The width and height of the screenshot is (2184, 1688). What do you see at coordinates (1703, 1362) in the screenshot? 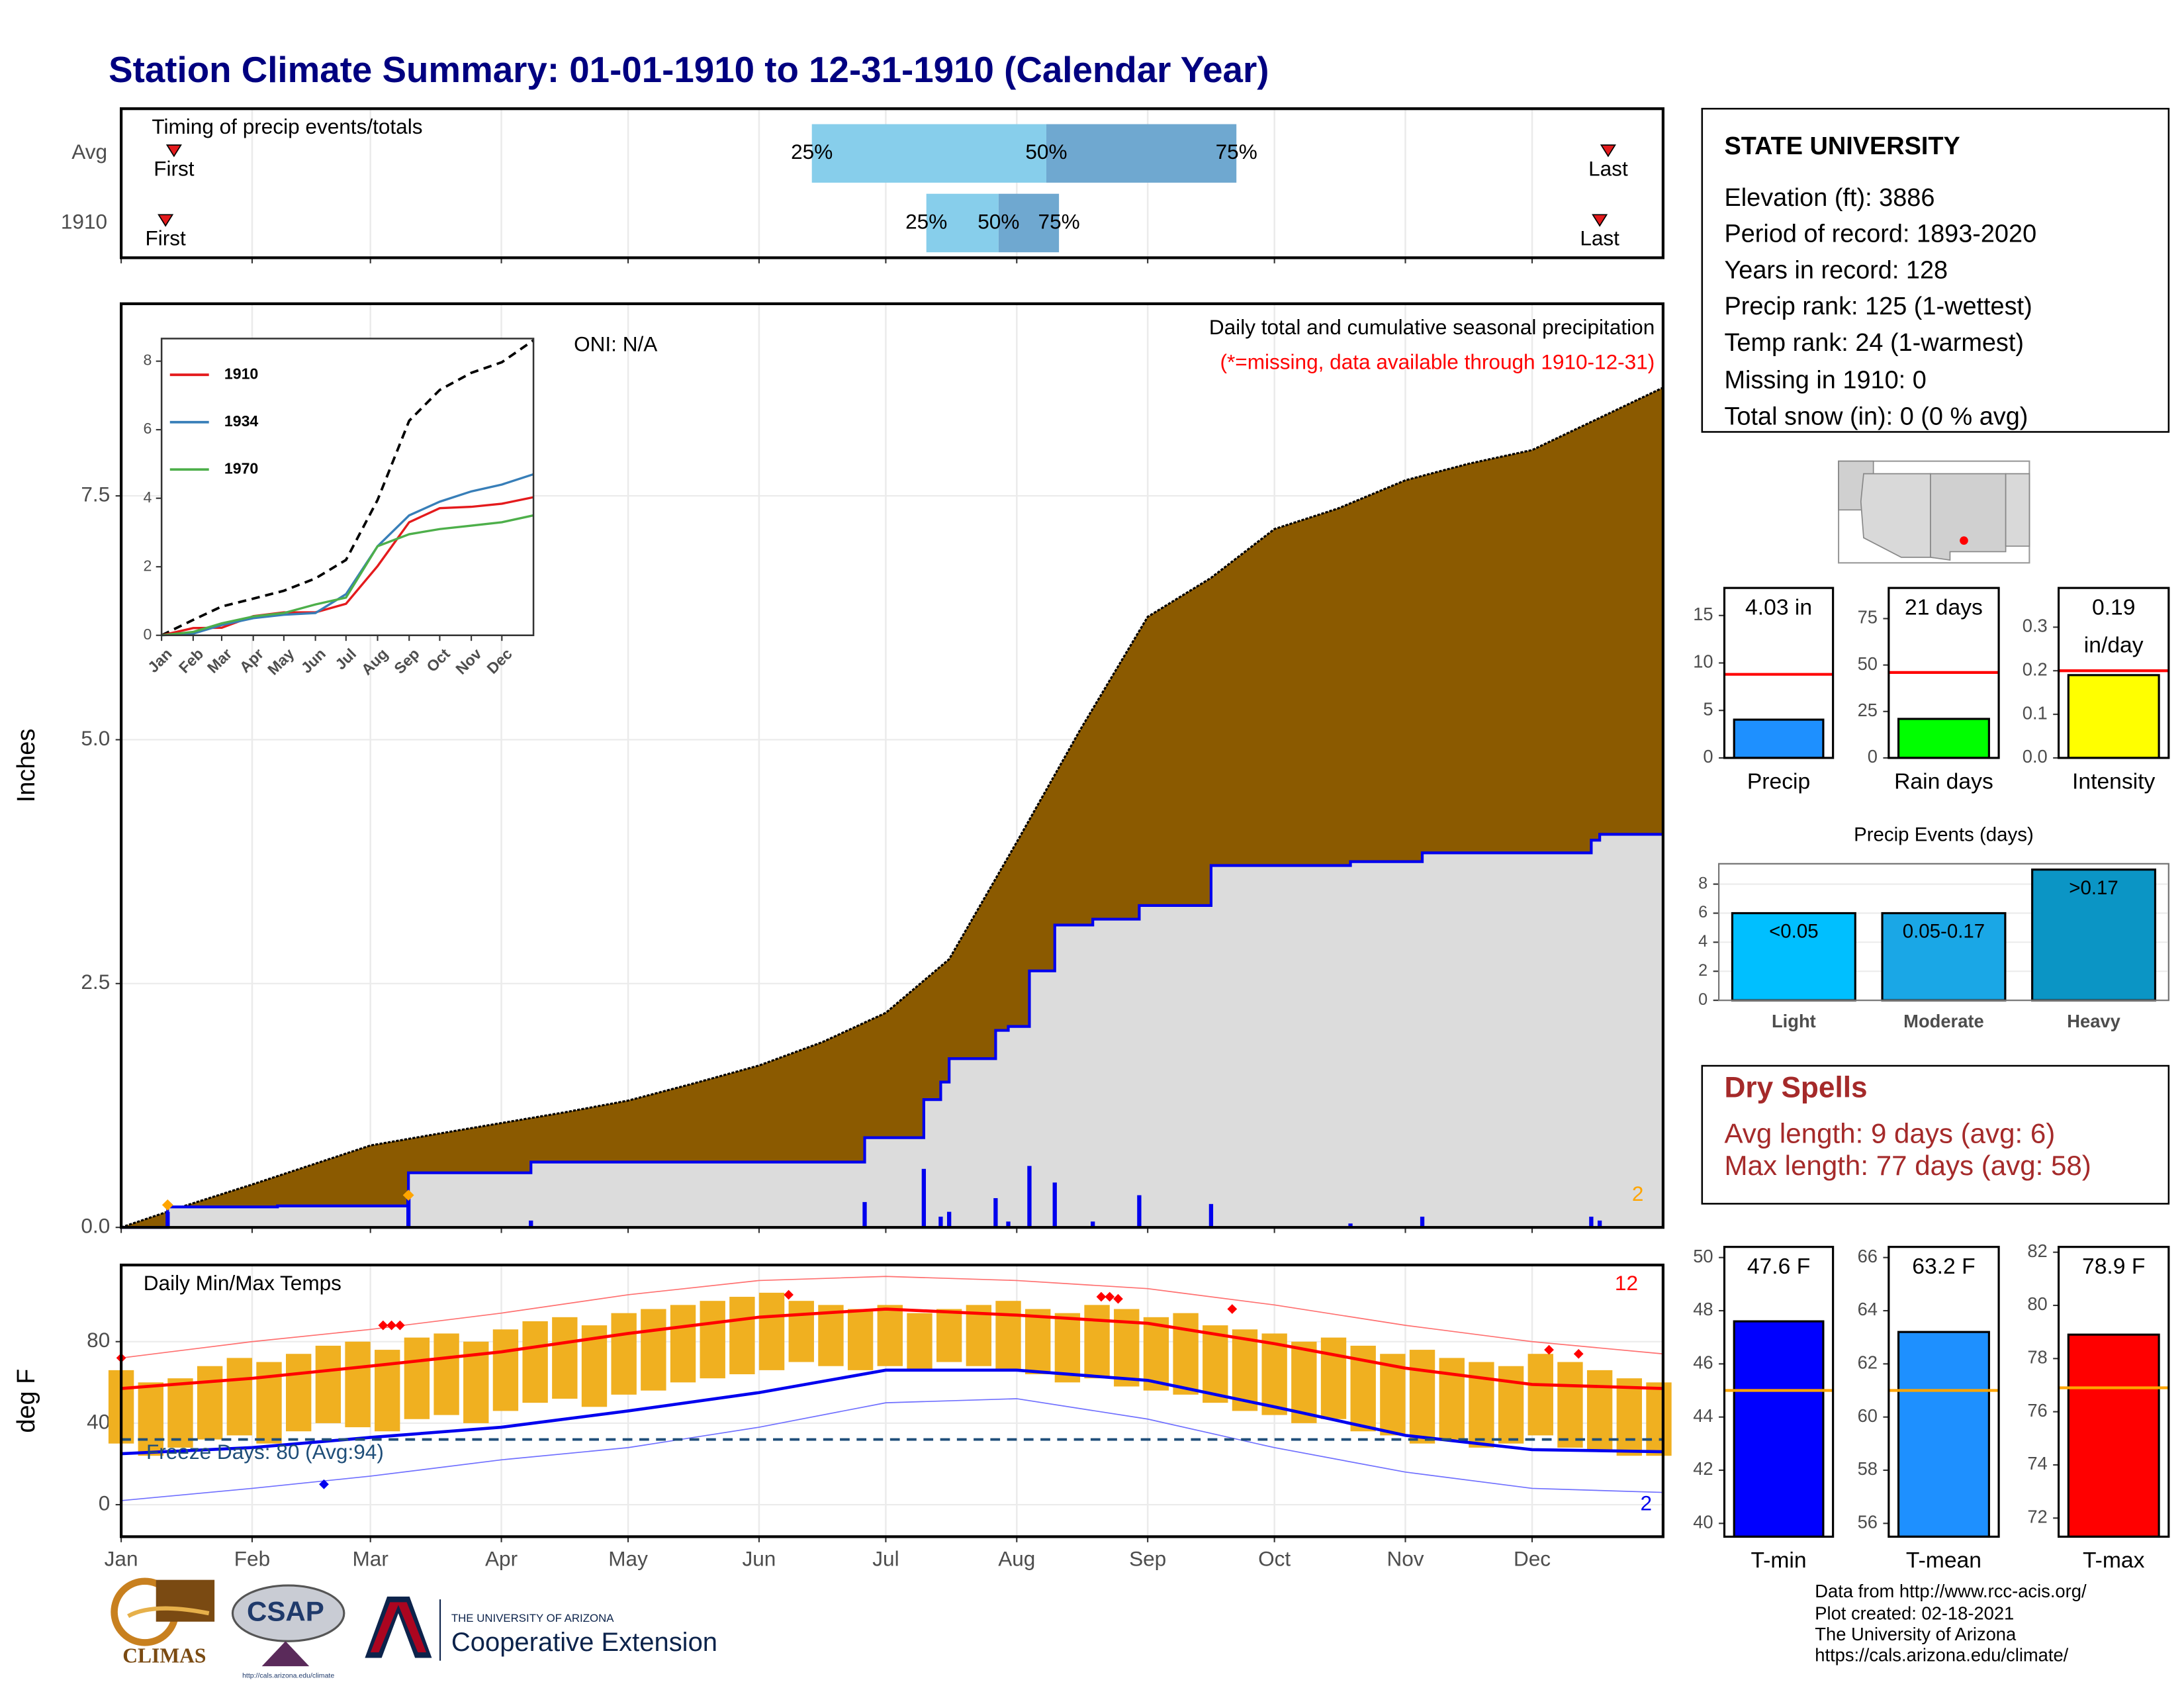
I see `y-tick-label: 46` at bounding box center [1703, 1362].